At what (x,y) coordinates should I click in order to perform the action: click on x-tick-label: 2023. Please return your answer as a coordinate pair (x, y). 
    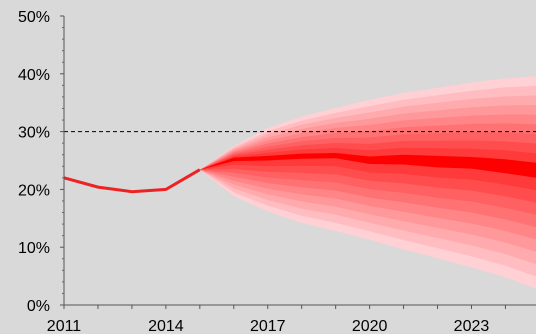
    Looking at the image, I should click on (472, 326).